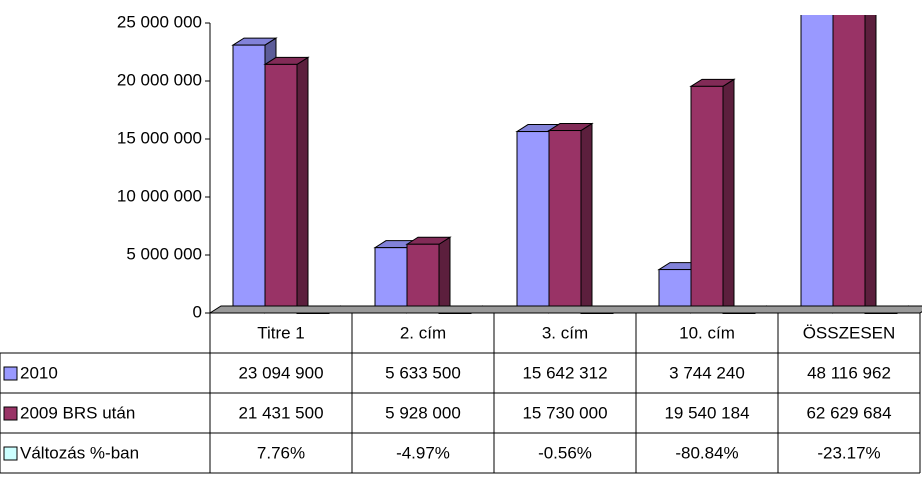 The image size is (922, 489). Describe the element at coordinates (280, 372) in the screenshot. I see `table-value: 23 094 900` at that location.